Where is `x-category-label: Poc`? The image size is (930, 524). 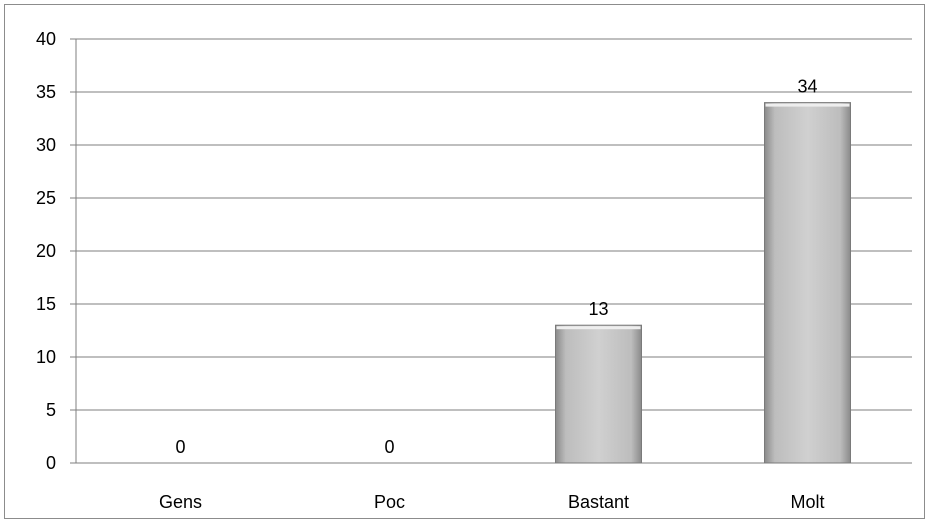
x-category-label: Poc is located at coordinates (389, 502).